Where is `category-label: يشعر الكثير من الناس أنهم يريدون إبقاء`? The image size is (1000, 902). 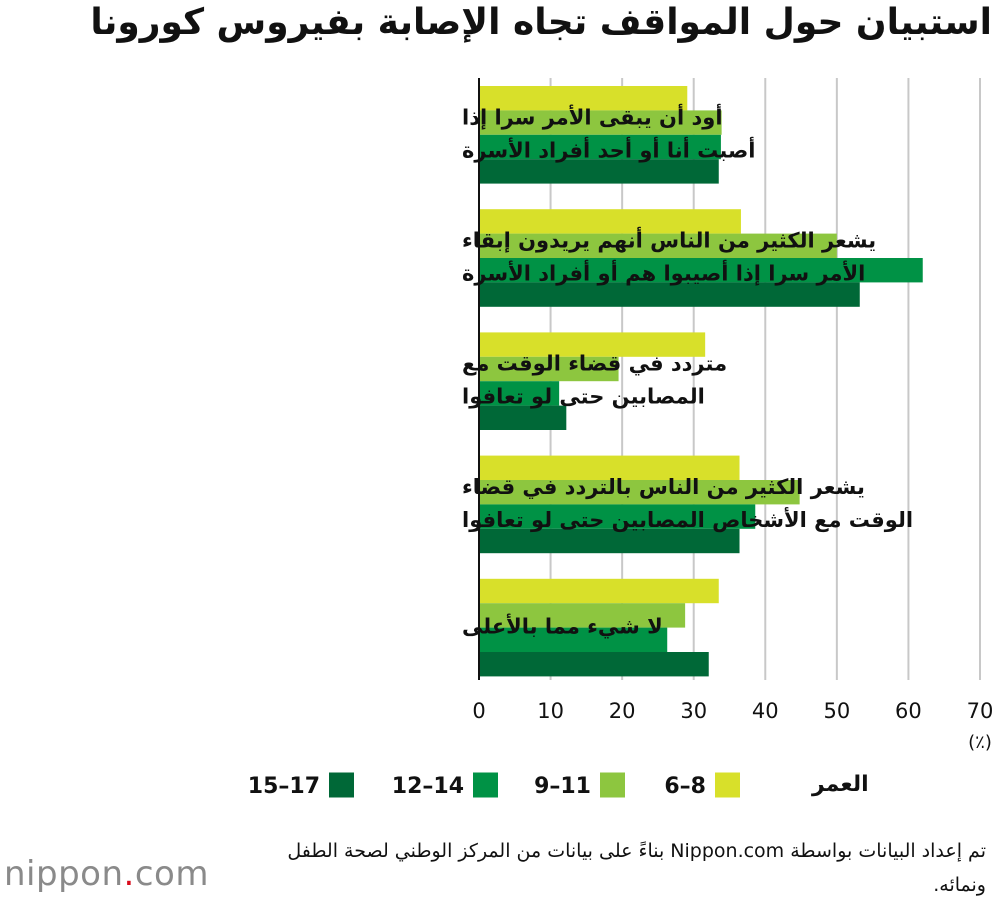
category-label: يشعر الكثير من الناس أنهم يريدون إبقاء is located at coordinates (669, 239).